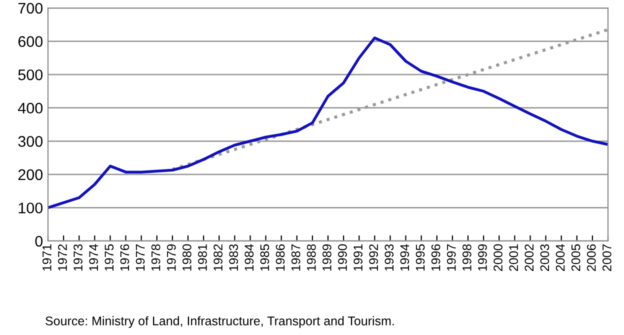 The width and height of the screenshot is (624, 335). I want to click on x-tick-label: 2007, so click(607, 257).